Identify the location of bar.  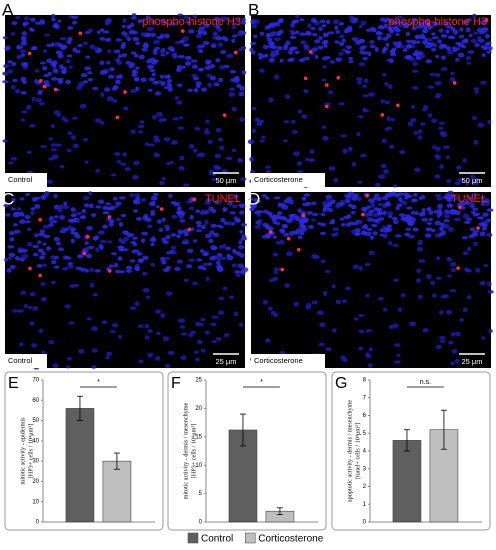
(80, 465).